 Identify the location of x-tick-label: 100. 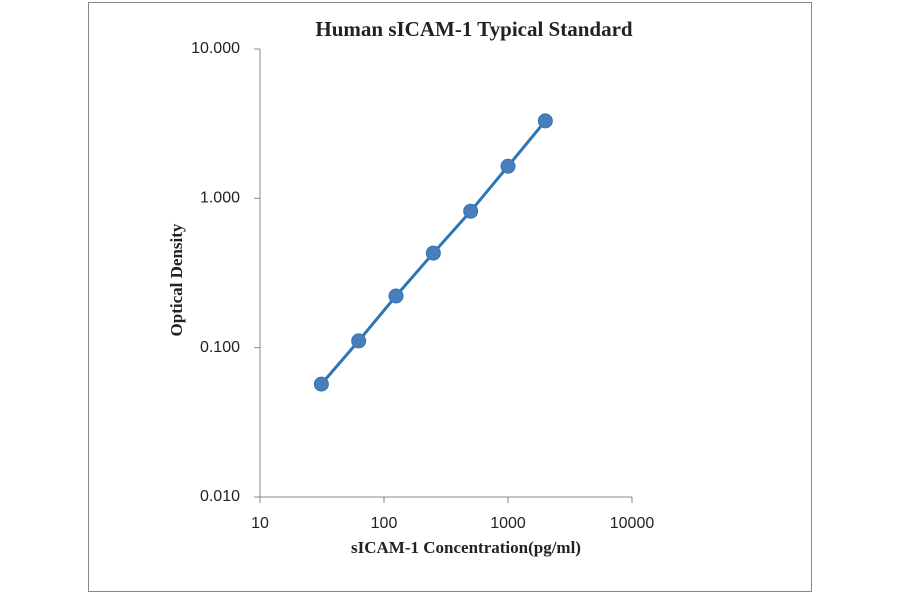
(384, 523).